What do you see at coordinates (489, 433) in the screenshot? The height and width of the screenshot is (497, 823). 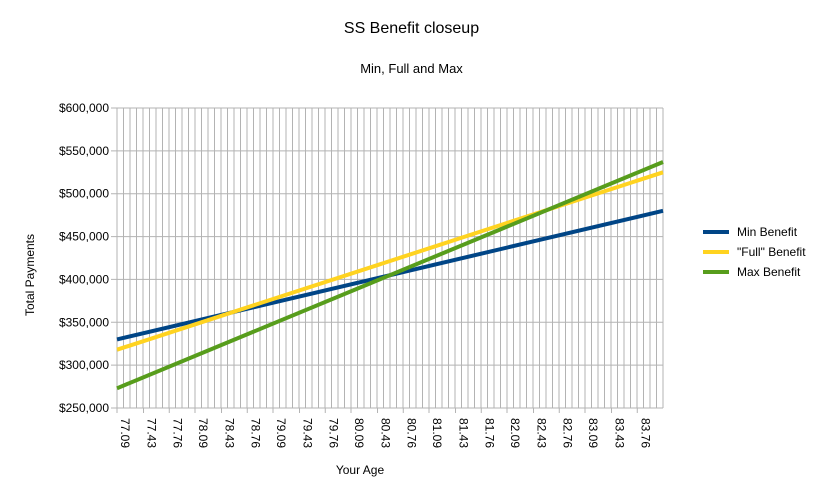 I see `x-tick-label: 81.76` at bounding box center [489, 433].